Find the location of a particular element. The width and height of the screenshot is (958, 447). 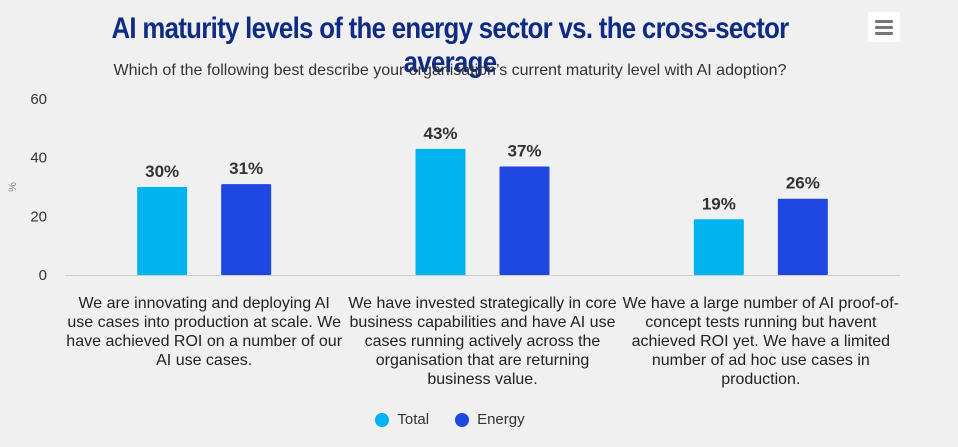

legend: Total Energy is located at coordinates (450, 419).